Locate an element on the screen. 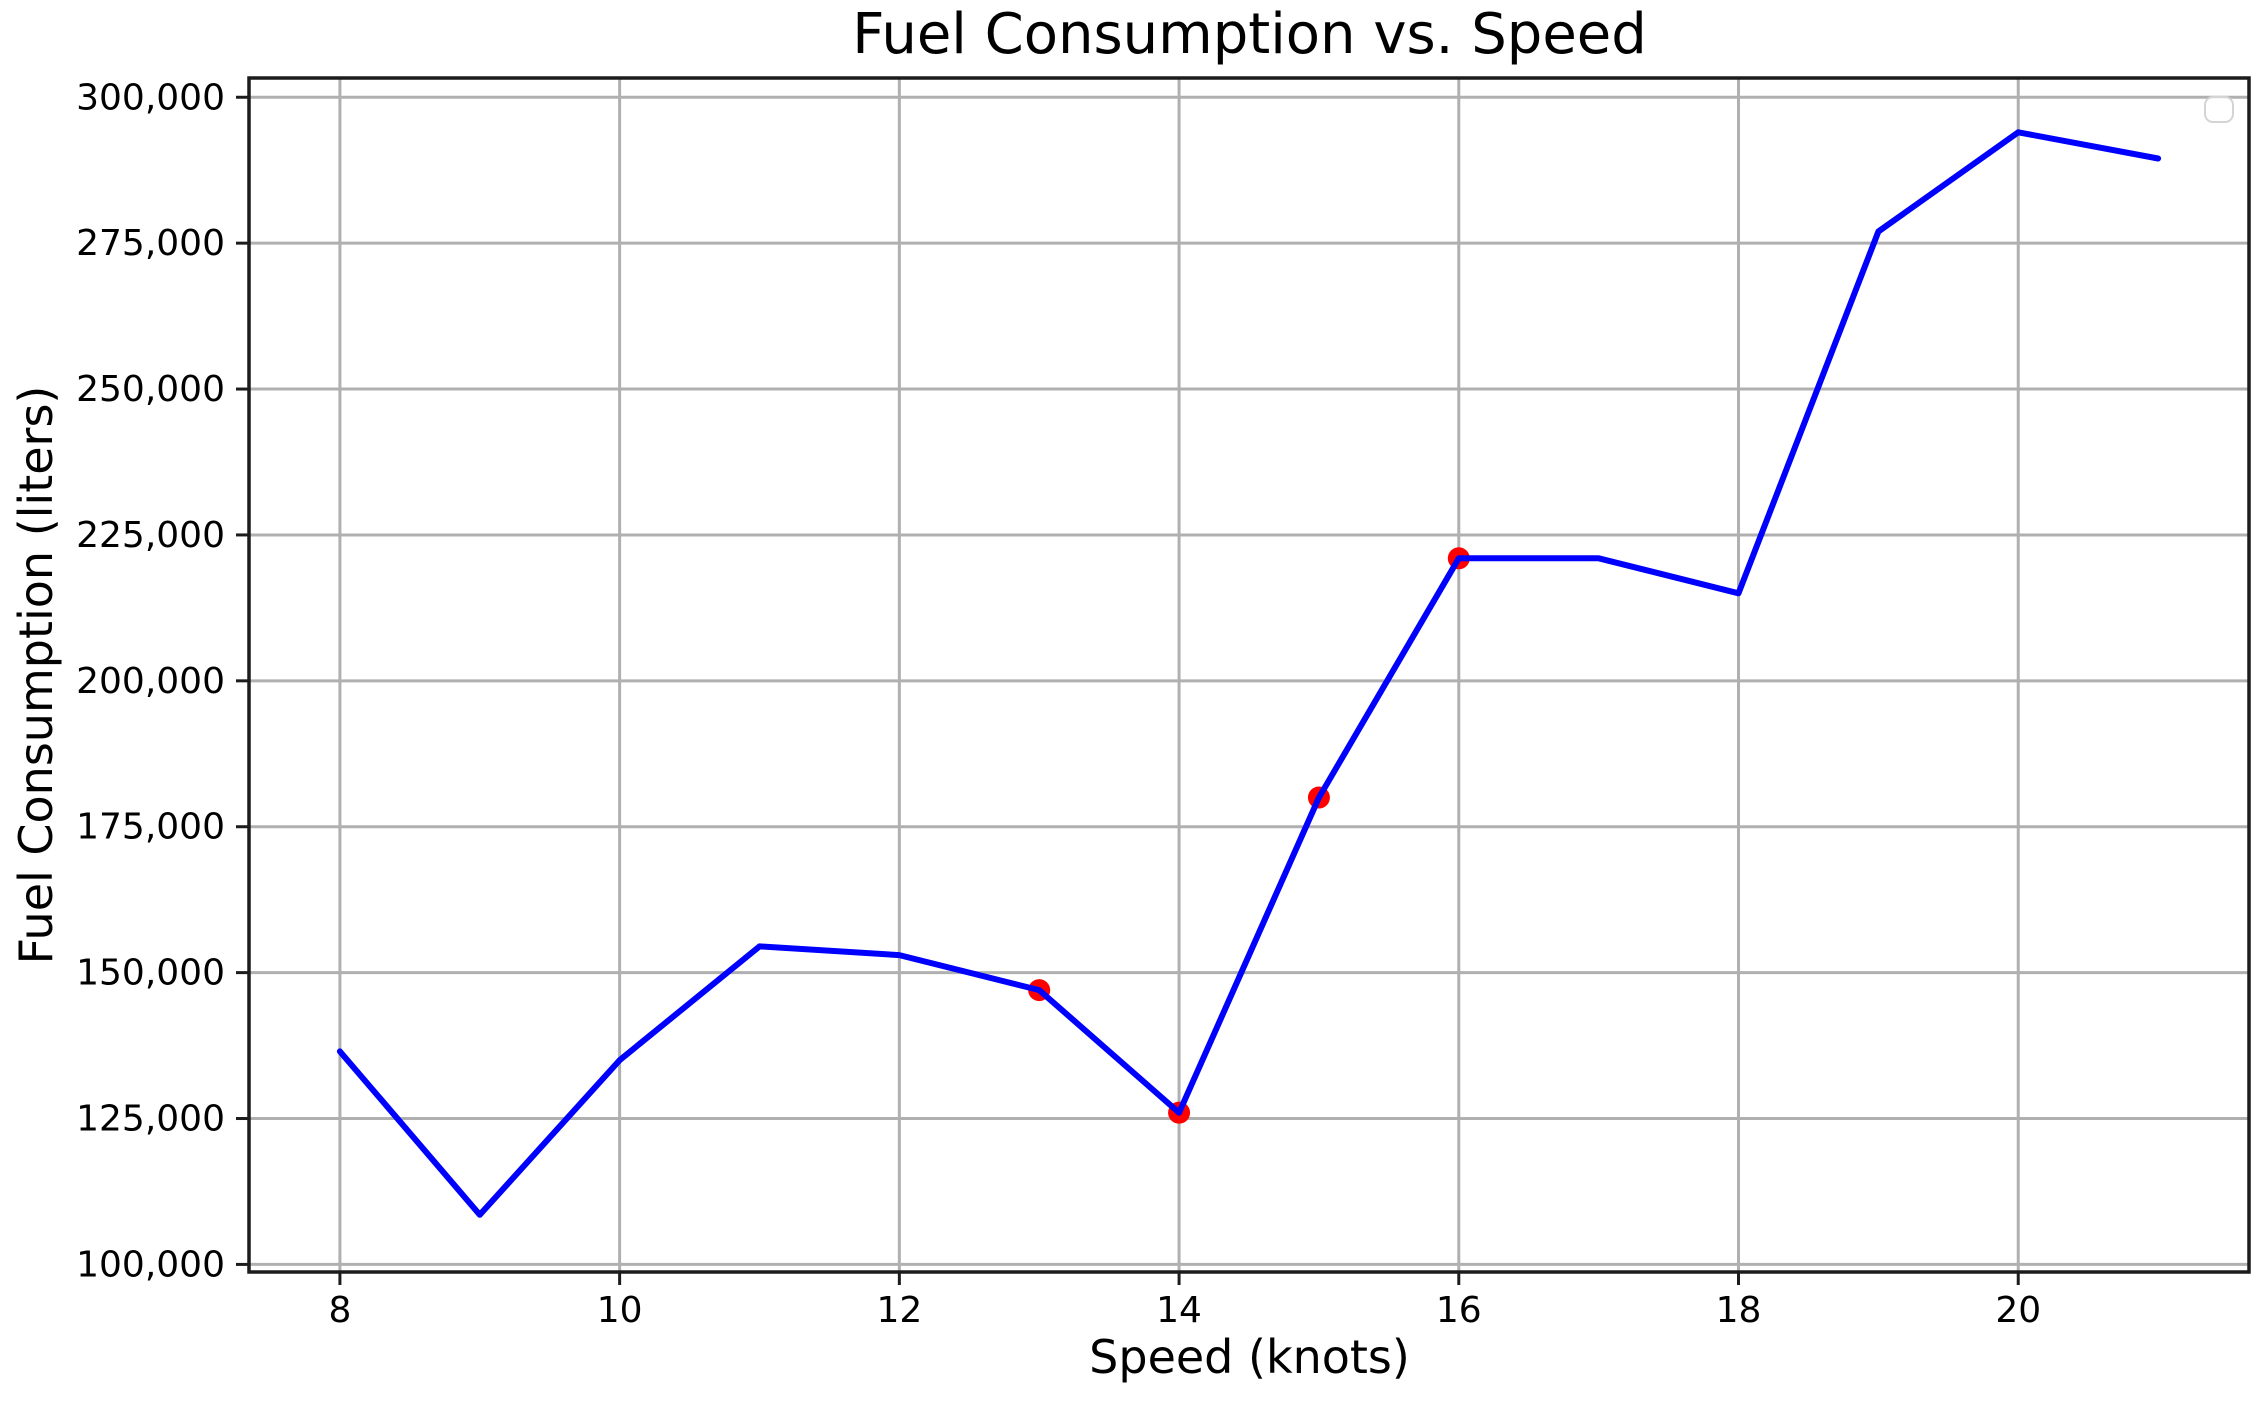  x-tick-label: 14 is located at coordinates (1179, 1310).